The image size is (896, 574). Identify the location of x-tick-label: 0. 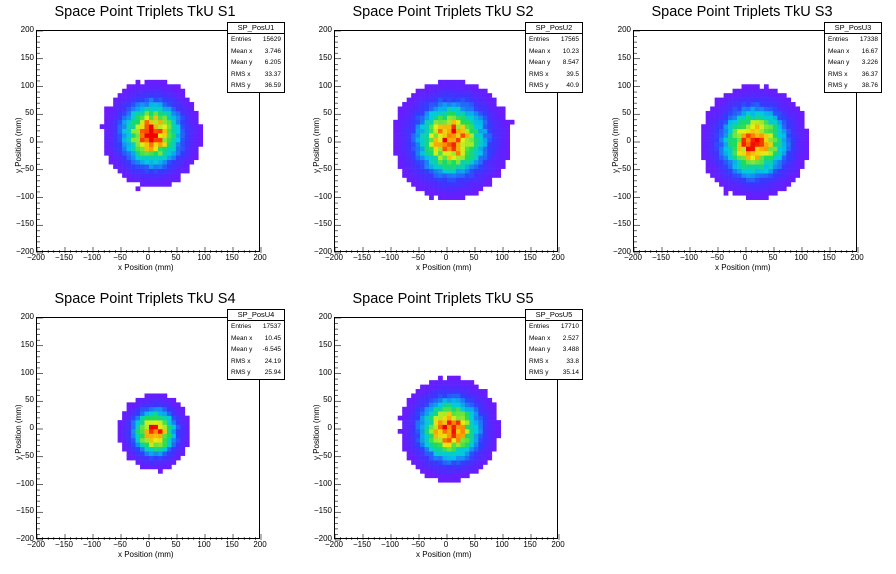
(446, 544).